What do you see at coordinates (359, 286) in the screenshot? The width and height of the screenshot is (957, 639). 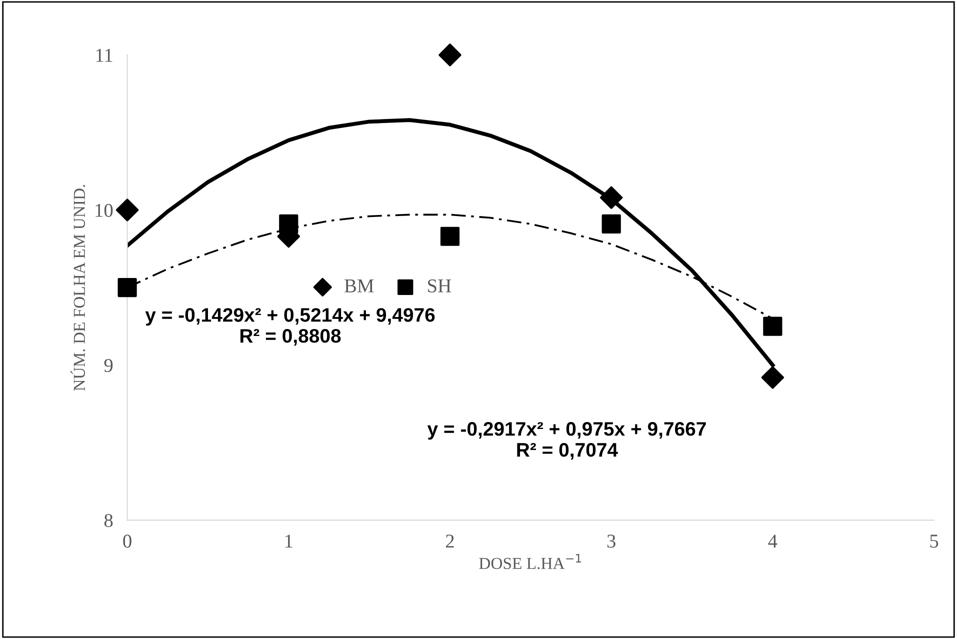 I see `legend-label: BM` at bounding box center [359, 286].